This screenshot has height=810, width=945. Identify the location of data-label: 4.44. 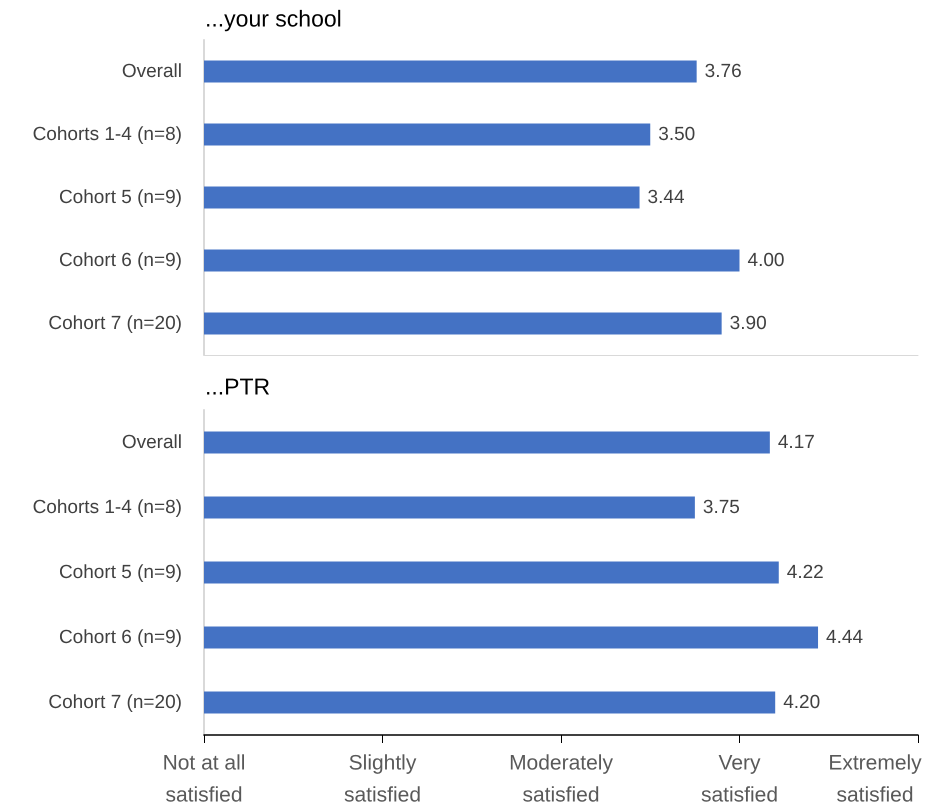
(845, 637).